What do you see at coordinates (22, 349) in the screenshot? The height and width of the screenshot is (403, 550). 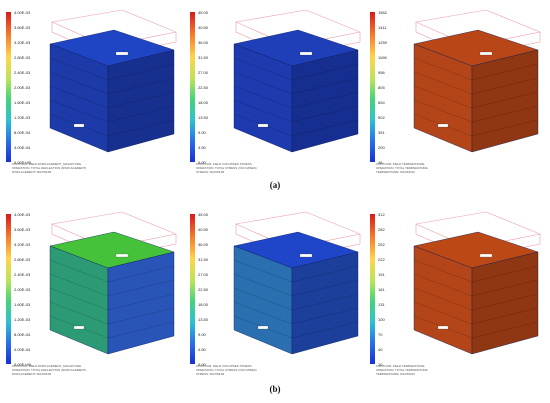 I see `tick-label: 4.00E-04` at bounding box center [22, 349].